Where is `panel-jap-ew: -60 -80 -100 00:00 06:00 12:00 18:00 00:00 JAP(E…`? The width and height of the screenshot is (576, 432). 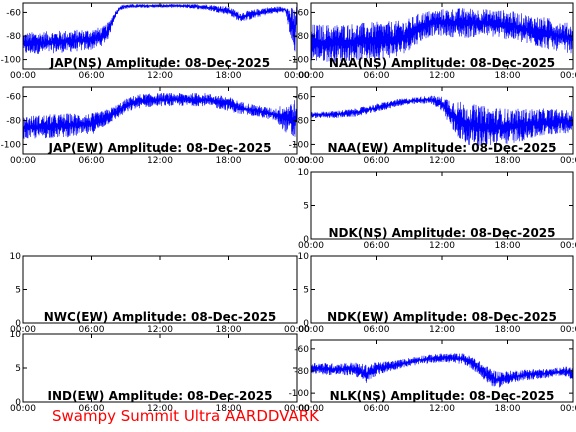
panel-jap-ew: -60 -80 -100 00:00 06:00 12:00 18:00 00:00 JAP(E… is located at coordinates (155, 126).